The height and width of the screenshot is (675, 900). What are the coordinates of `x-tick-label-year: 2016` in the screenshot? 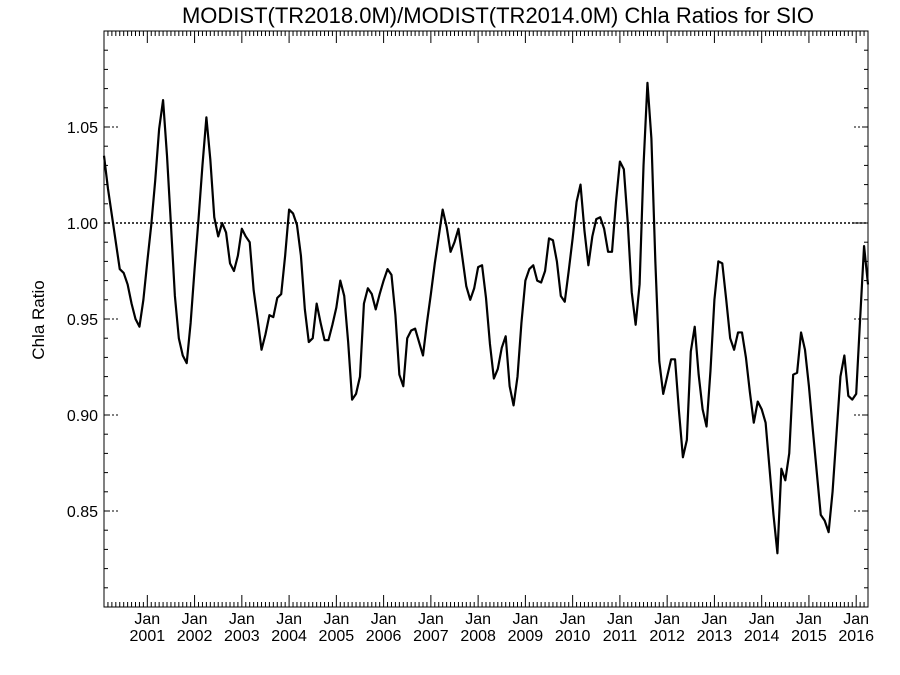 It's located at (856, 636).